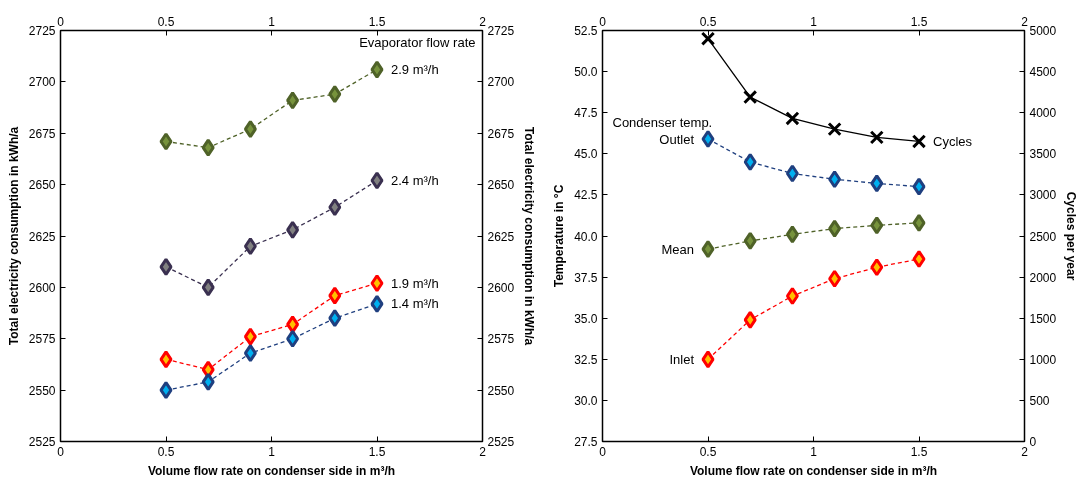 This screenshot has height=486, width=1085. Describe the element at coordinates (501, 287) in the screenshot. I see `y2-tick-label: 2600` at that location.